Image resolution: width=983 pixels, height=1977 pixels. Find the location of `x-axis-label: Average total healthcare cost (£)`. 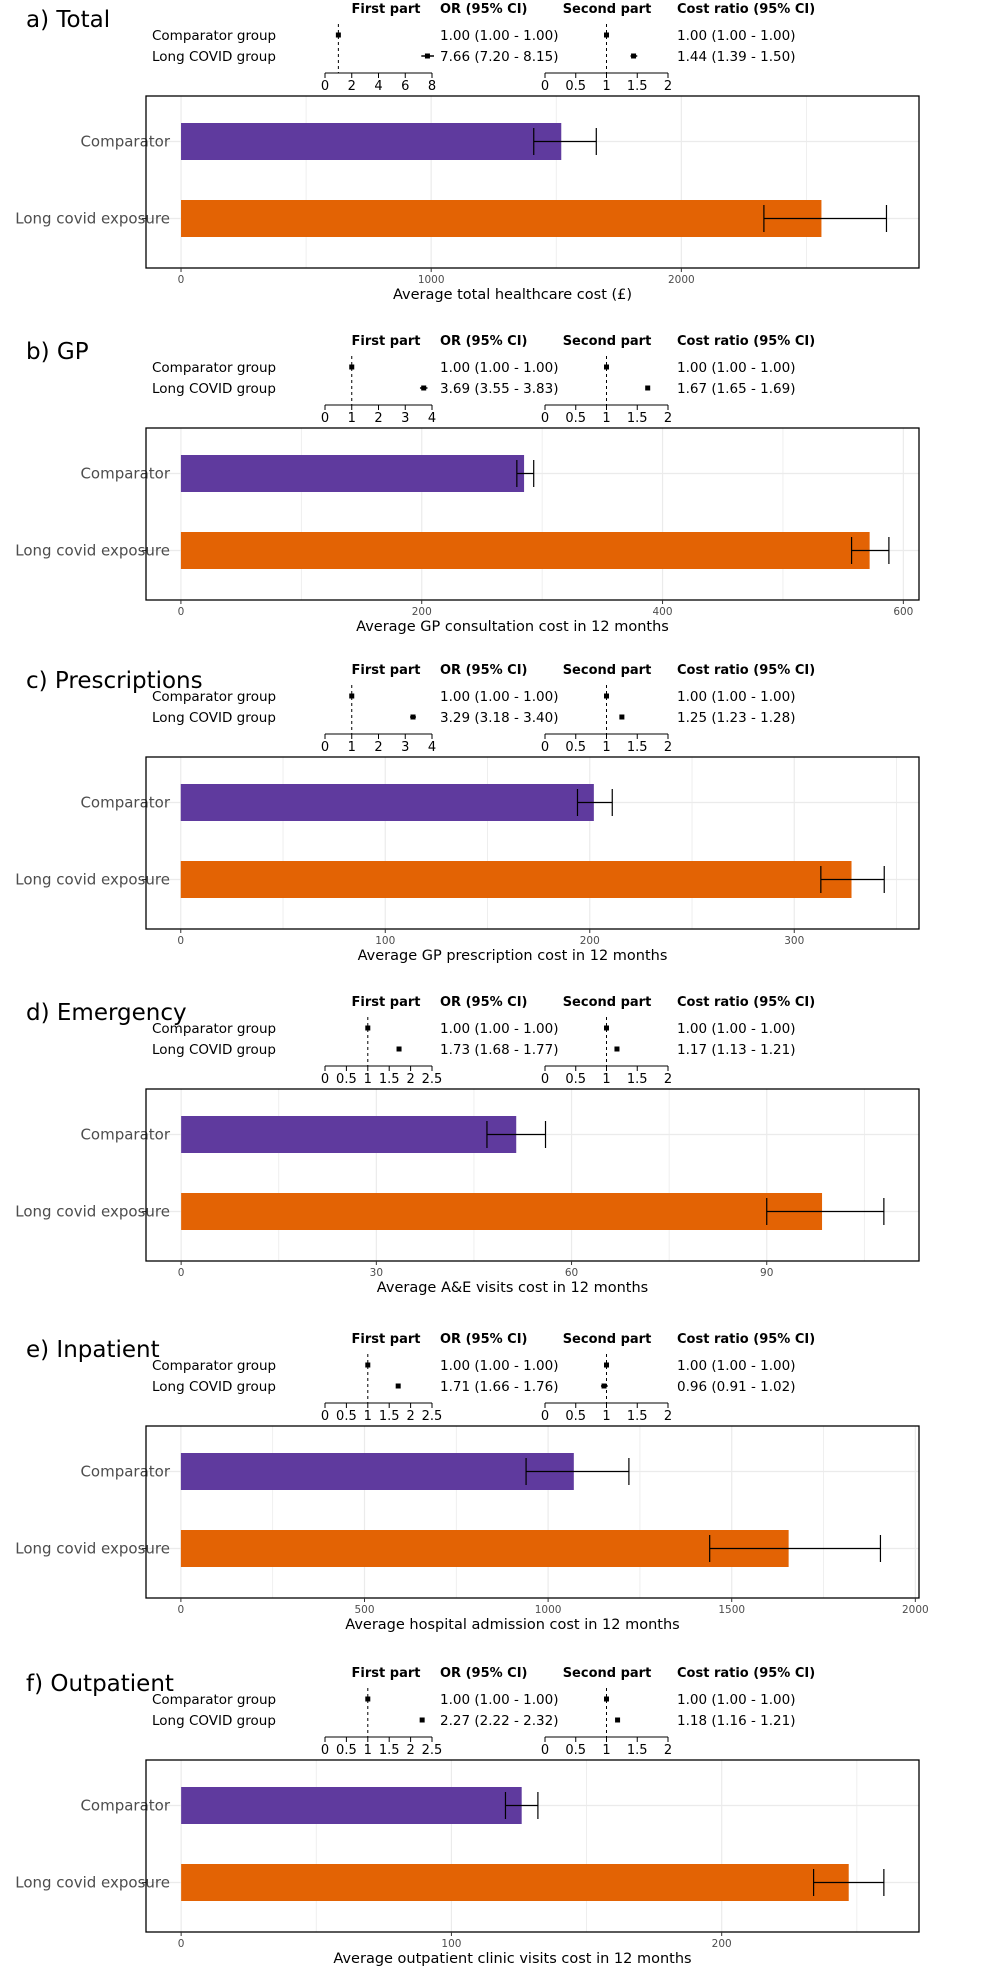

x-axis-label: Average total healthcare cost (£) is located at coordinates (512, 295).